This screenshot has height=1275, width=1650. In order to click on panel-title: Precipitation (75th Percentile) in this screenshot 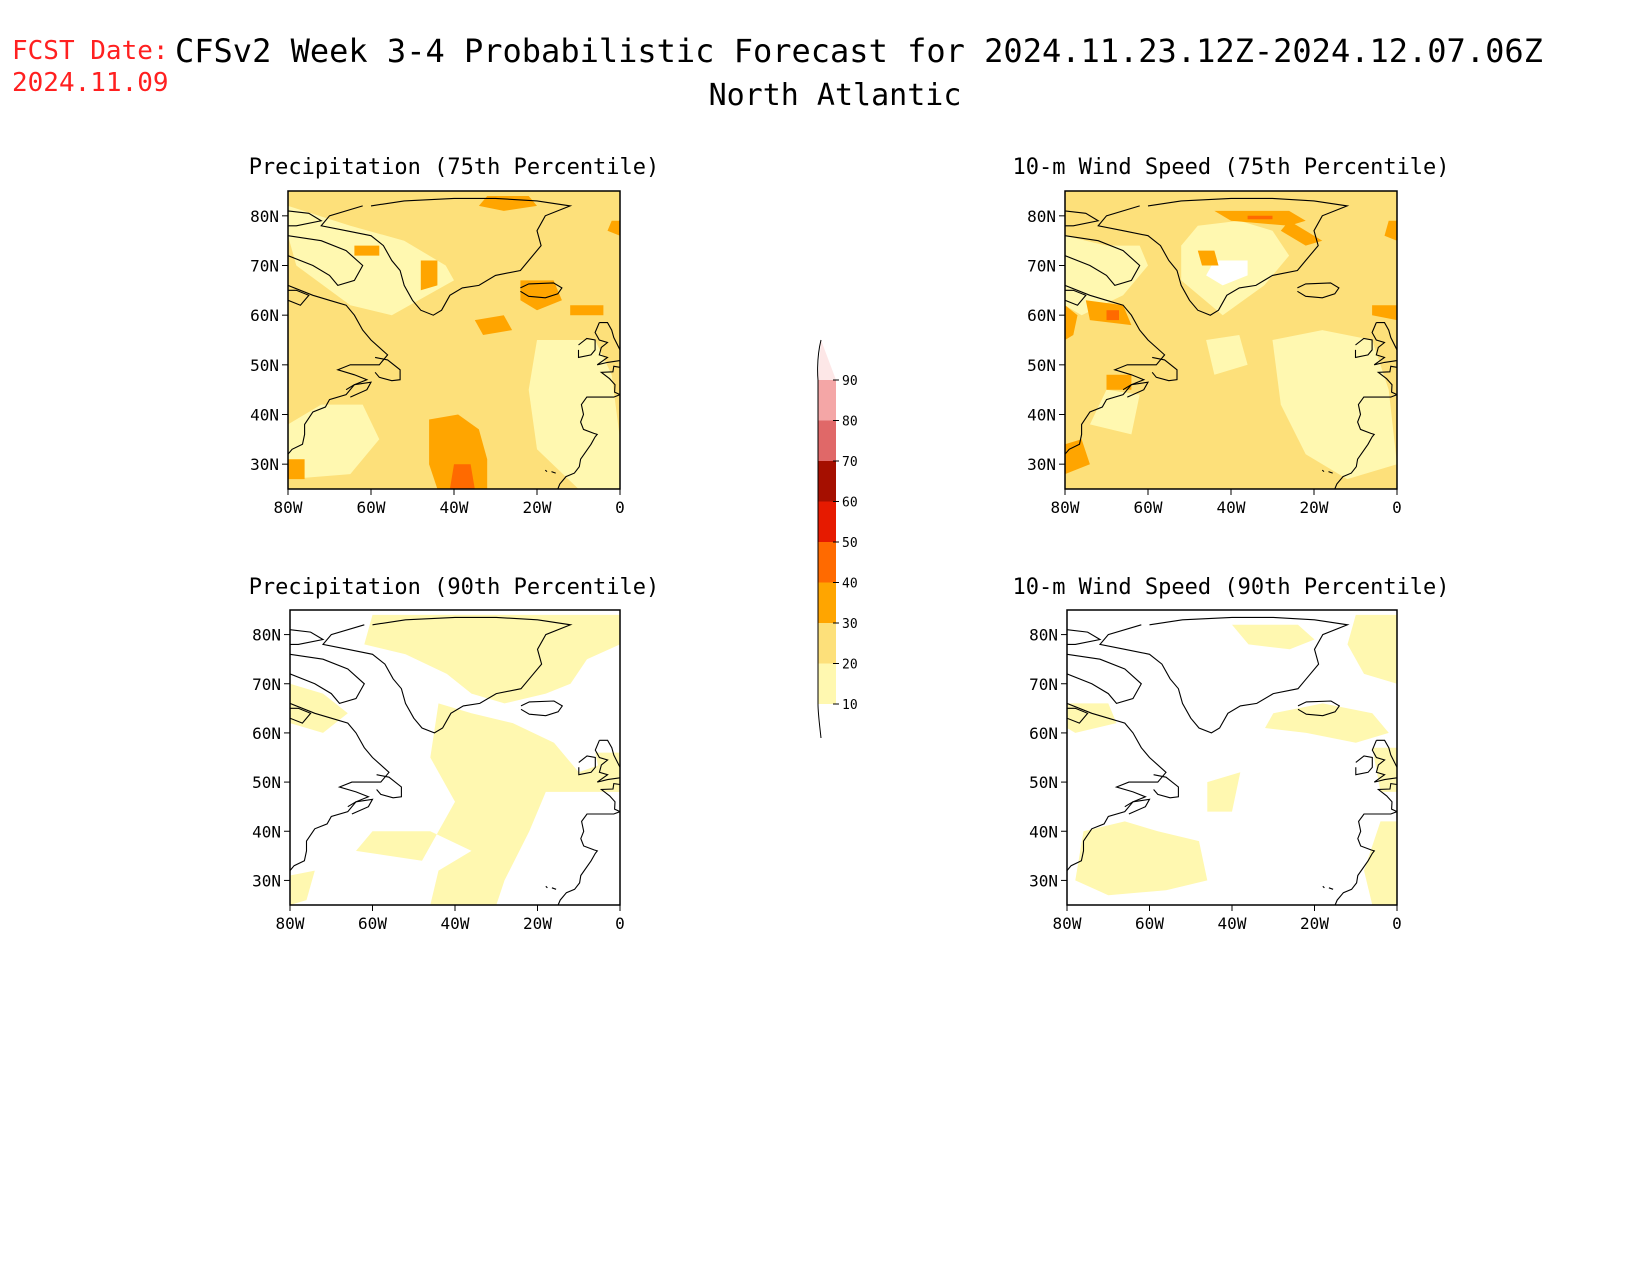, I will do `click(454, 167)`.